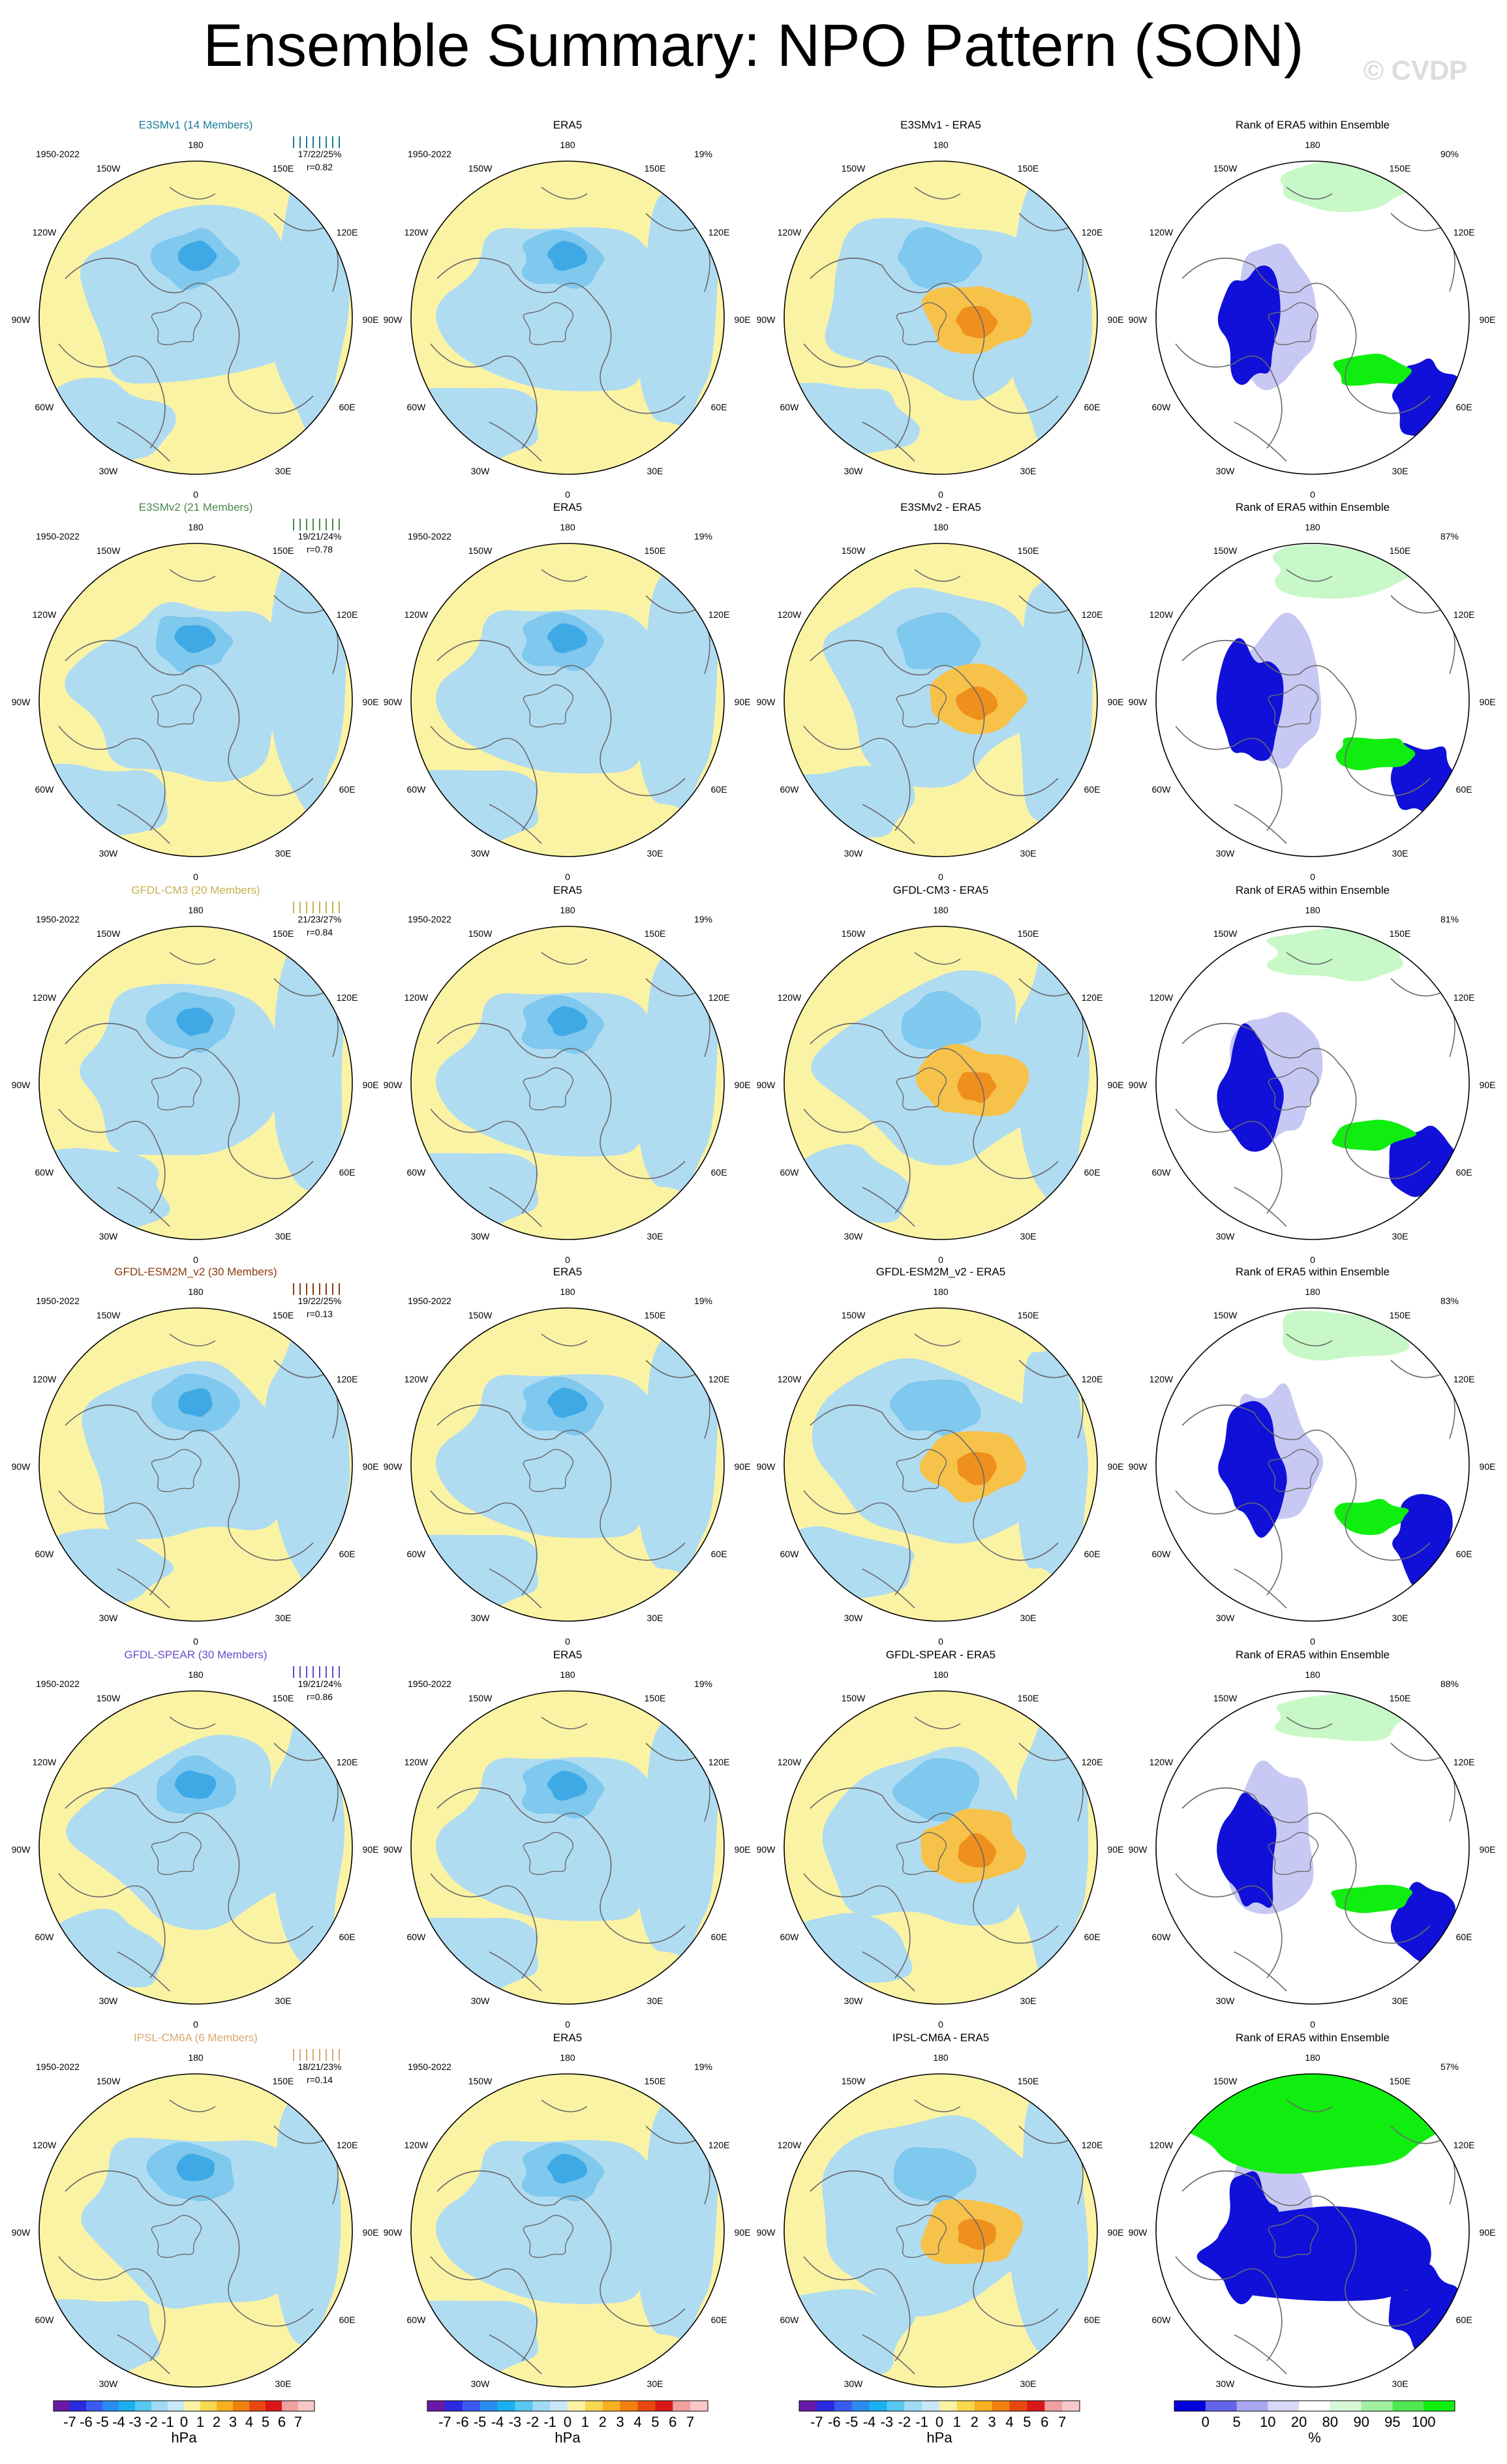 Image resolution: width=1507 pixels, height=2464 pixels. I want to click on map-era5: 180 150E 120E 90E 60E 30E 0 30W 60W 90W 120W 150W, so click(567, 1085).